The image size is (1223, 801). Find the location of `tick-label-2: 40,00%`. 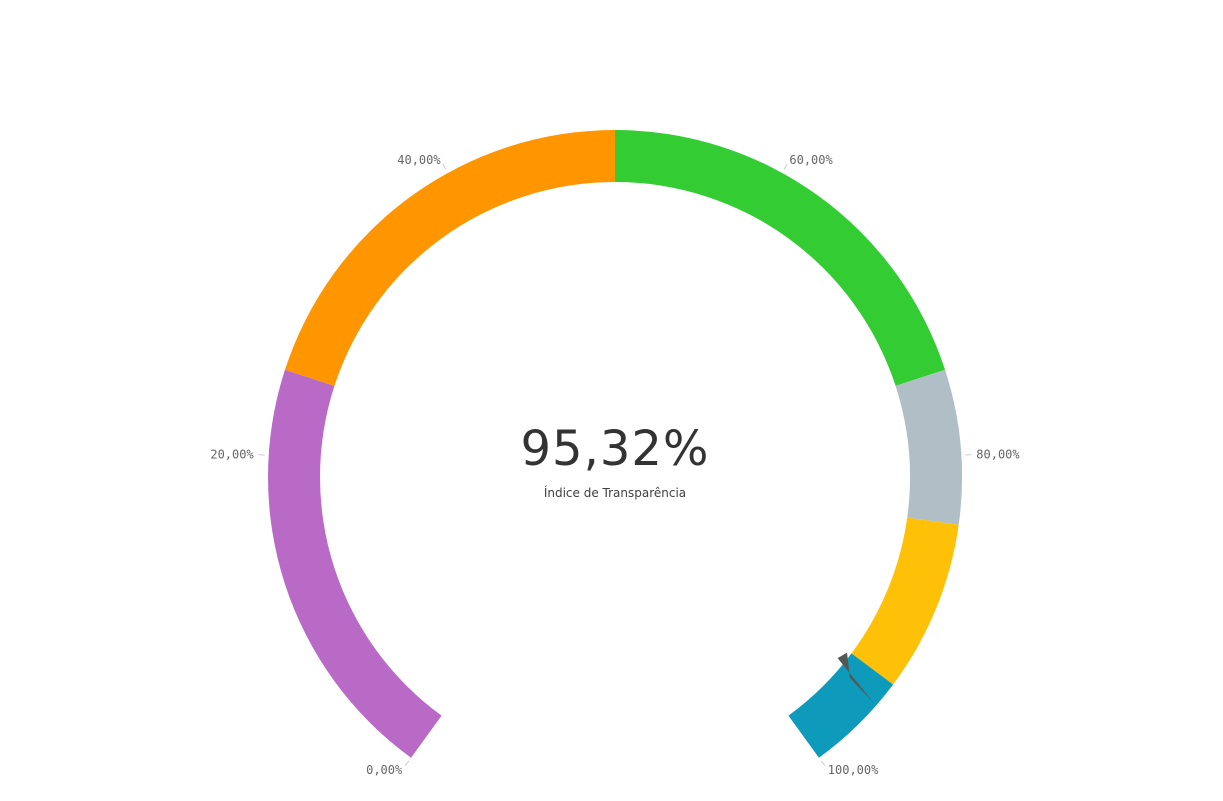

tick-label-2: 40,00% is located at coordinates (419, 160).